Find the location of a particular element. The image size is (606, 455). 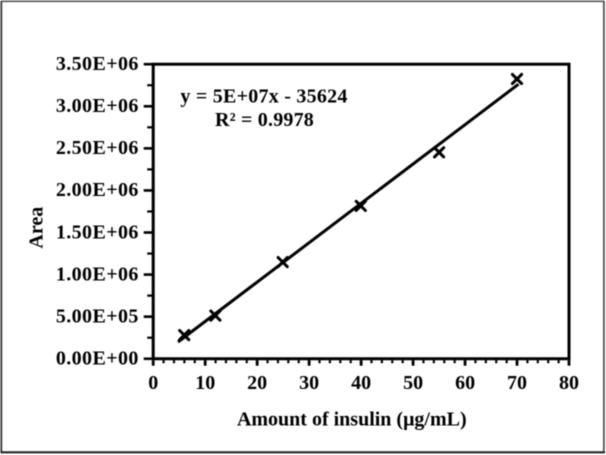

svg-text: y = 5E+07x - 35624 is located at coordinates (263, 96).